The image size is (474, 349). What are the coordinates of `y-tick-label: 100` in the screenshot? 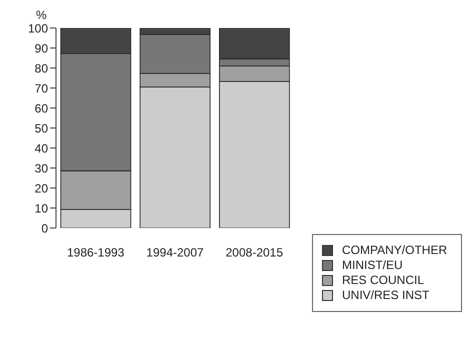 It's located at (38, 28).